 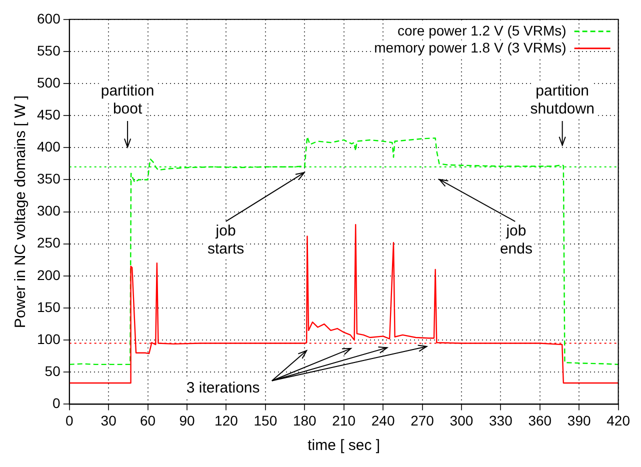 I want to click on annotation: partition boot, so click(x=127, y=100).